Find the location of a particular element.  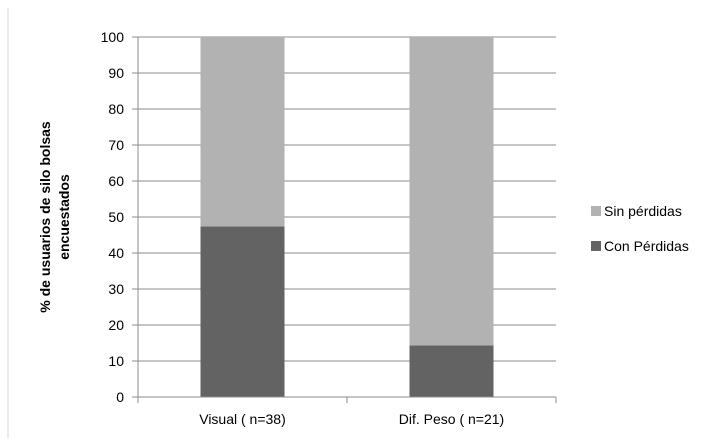

legend-label: Sin pérdidas is located at coordinates (643, 211).